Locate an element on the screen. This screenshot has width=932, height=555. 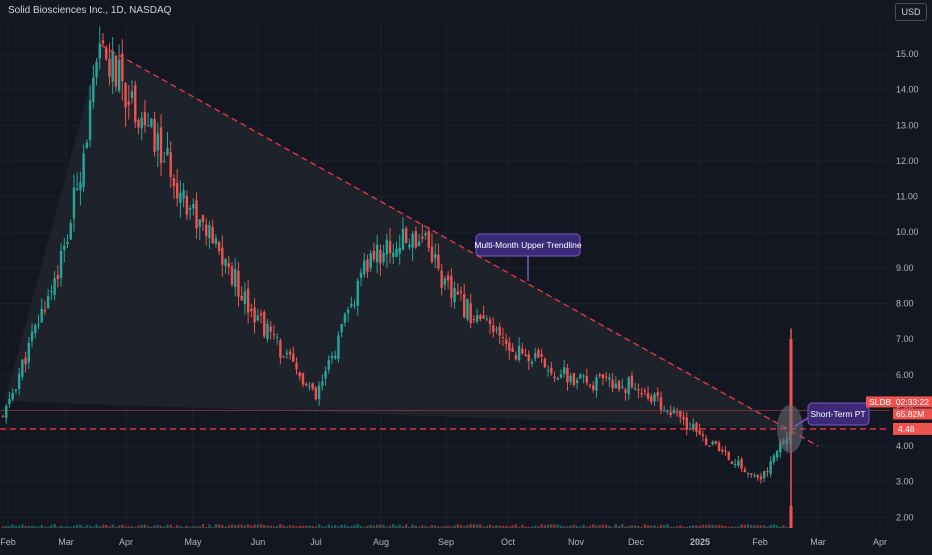
upper-trendline-label: Multi-Month Upper Trendline is located at coordinates (528, 245).